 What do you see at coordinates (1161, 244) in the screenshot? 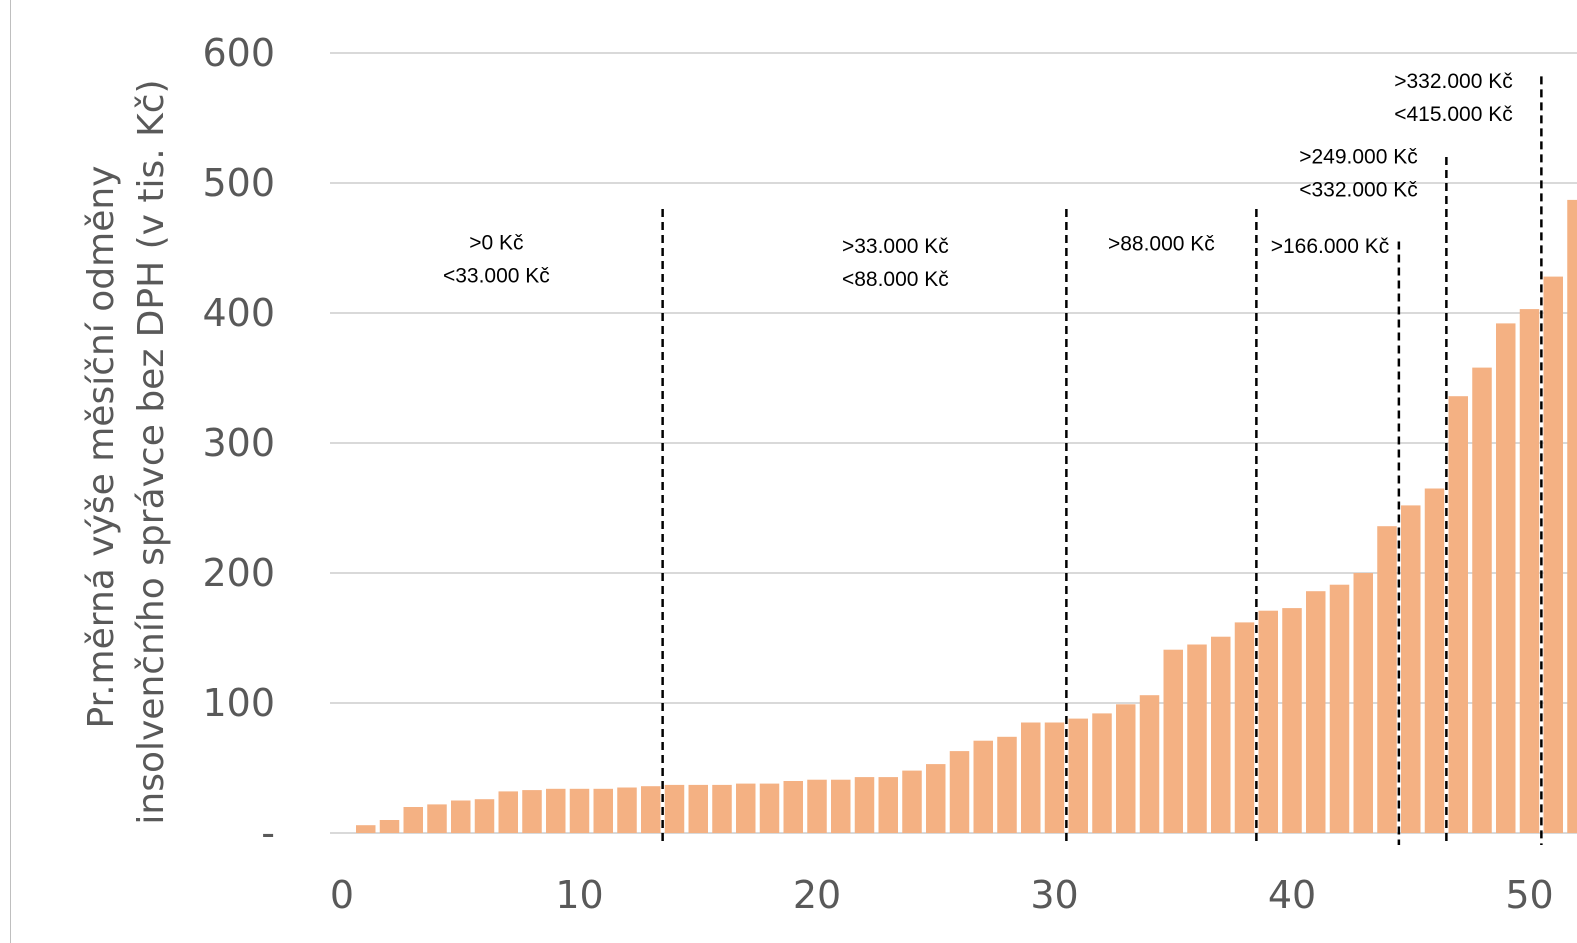
I see `bracket-label: >88.000 Kč` at bounding box center [1161, 244].